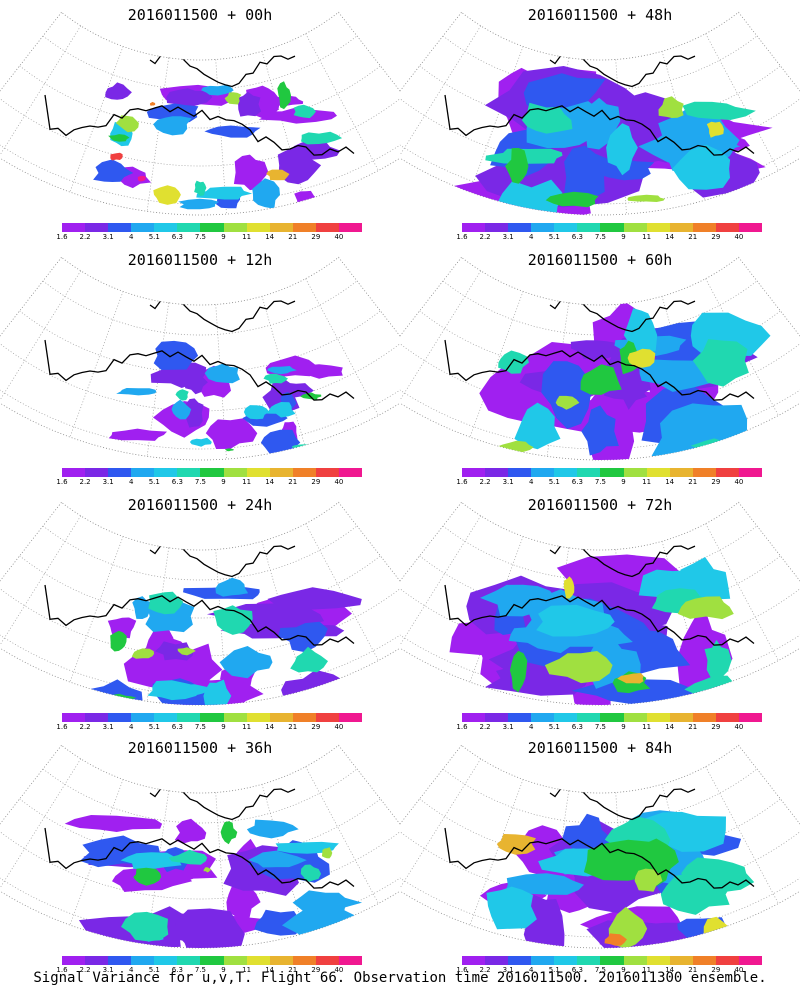  I want to click on panel-title: 2016011500 + 48h, so click(600, 15).